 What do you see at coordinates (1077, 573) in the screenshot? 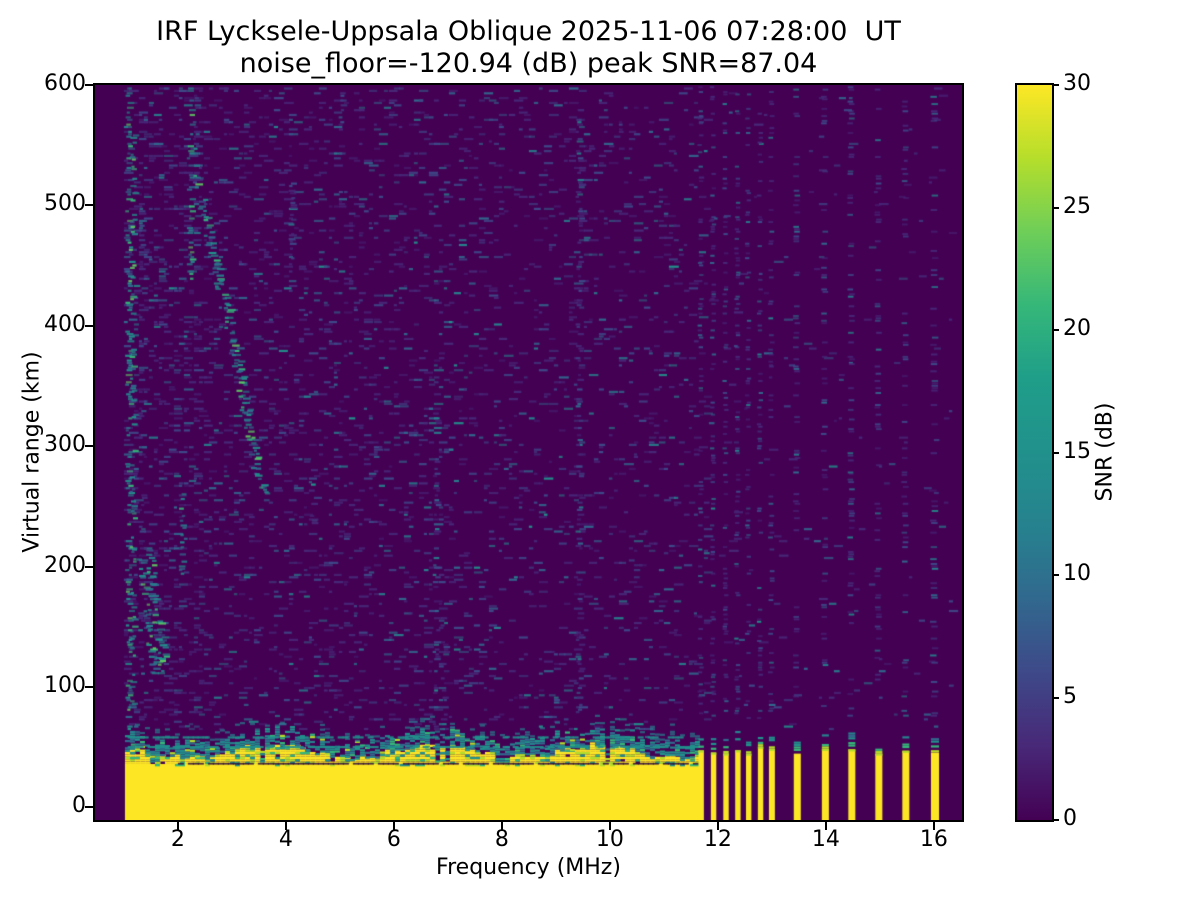
I see `colorbar-tick-label: 10` at bounding box center [1077, 573].